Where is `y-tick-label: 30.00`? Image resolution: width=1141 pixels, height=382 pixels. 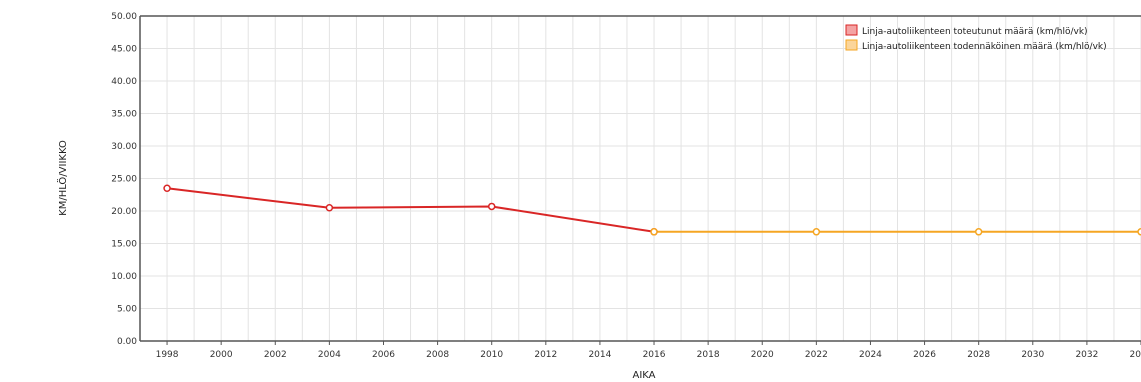
y-tick-label: 30.00 is located at coordinates (124, 147).